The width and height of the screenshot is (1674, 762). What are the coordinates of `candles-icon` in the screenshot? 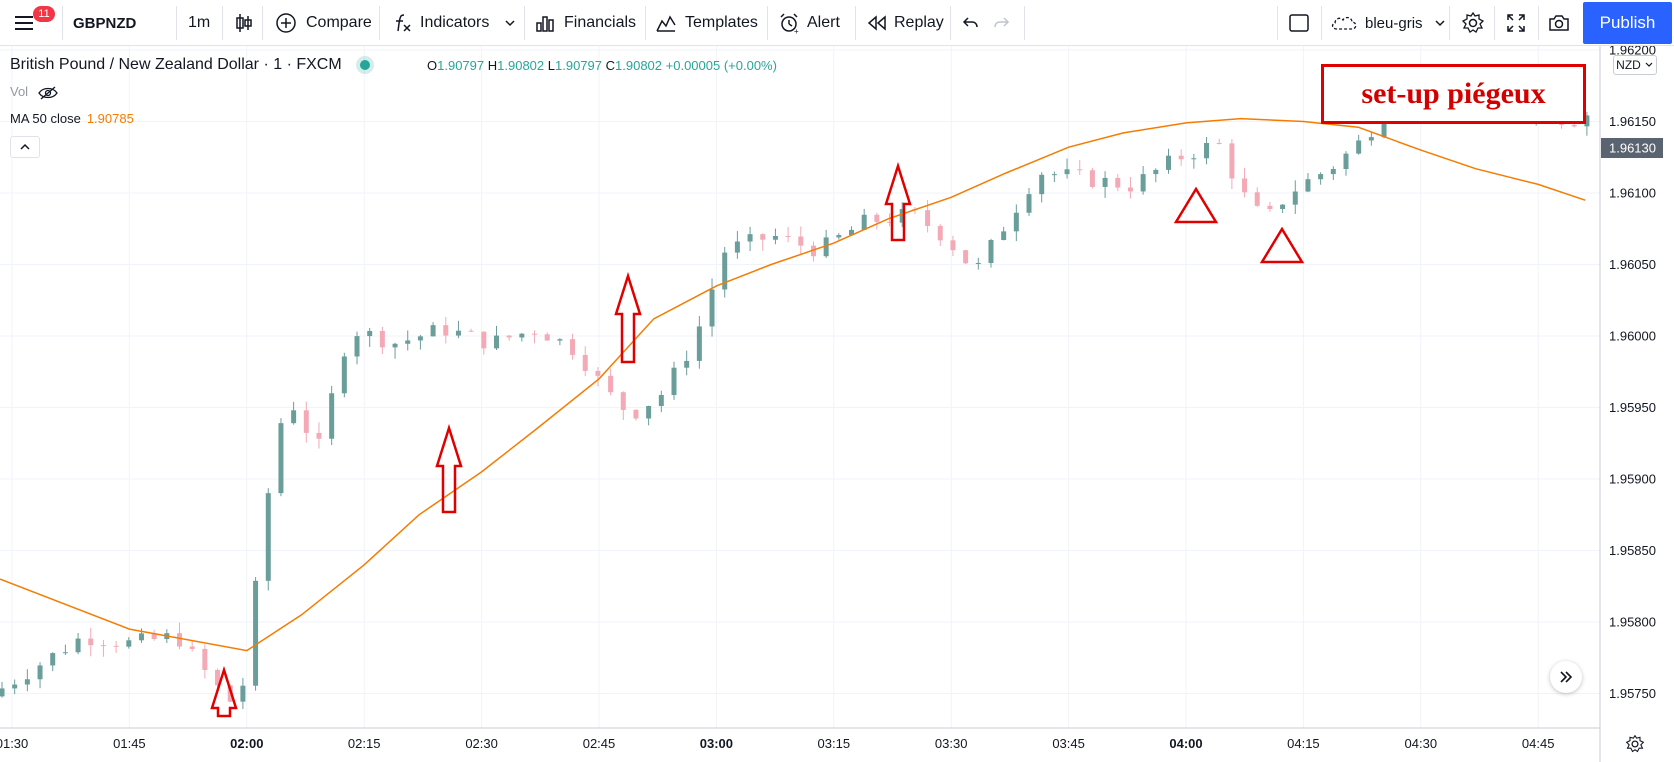 It's located at (244, 23).